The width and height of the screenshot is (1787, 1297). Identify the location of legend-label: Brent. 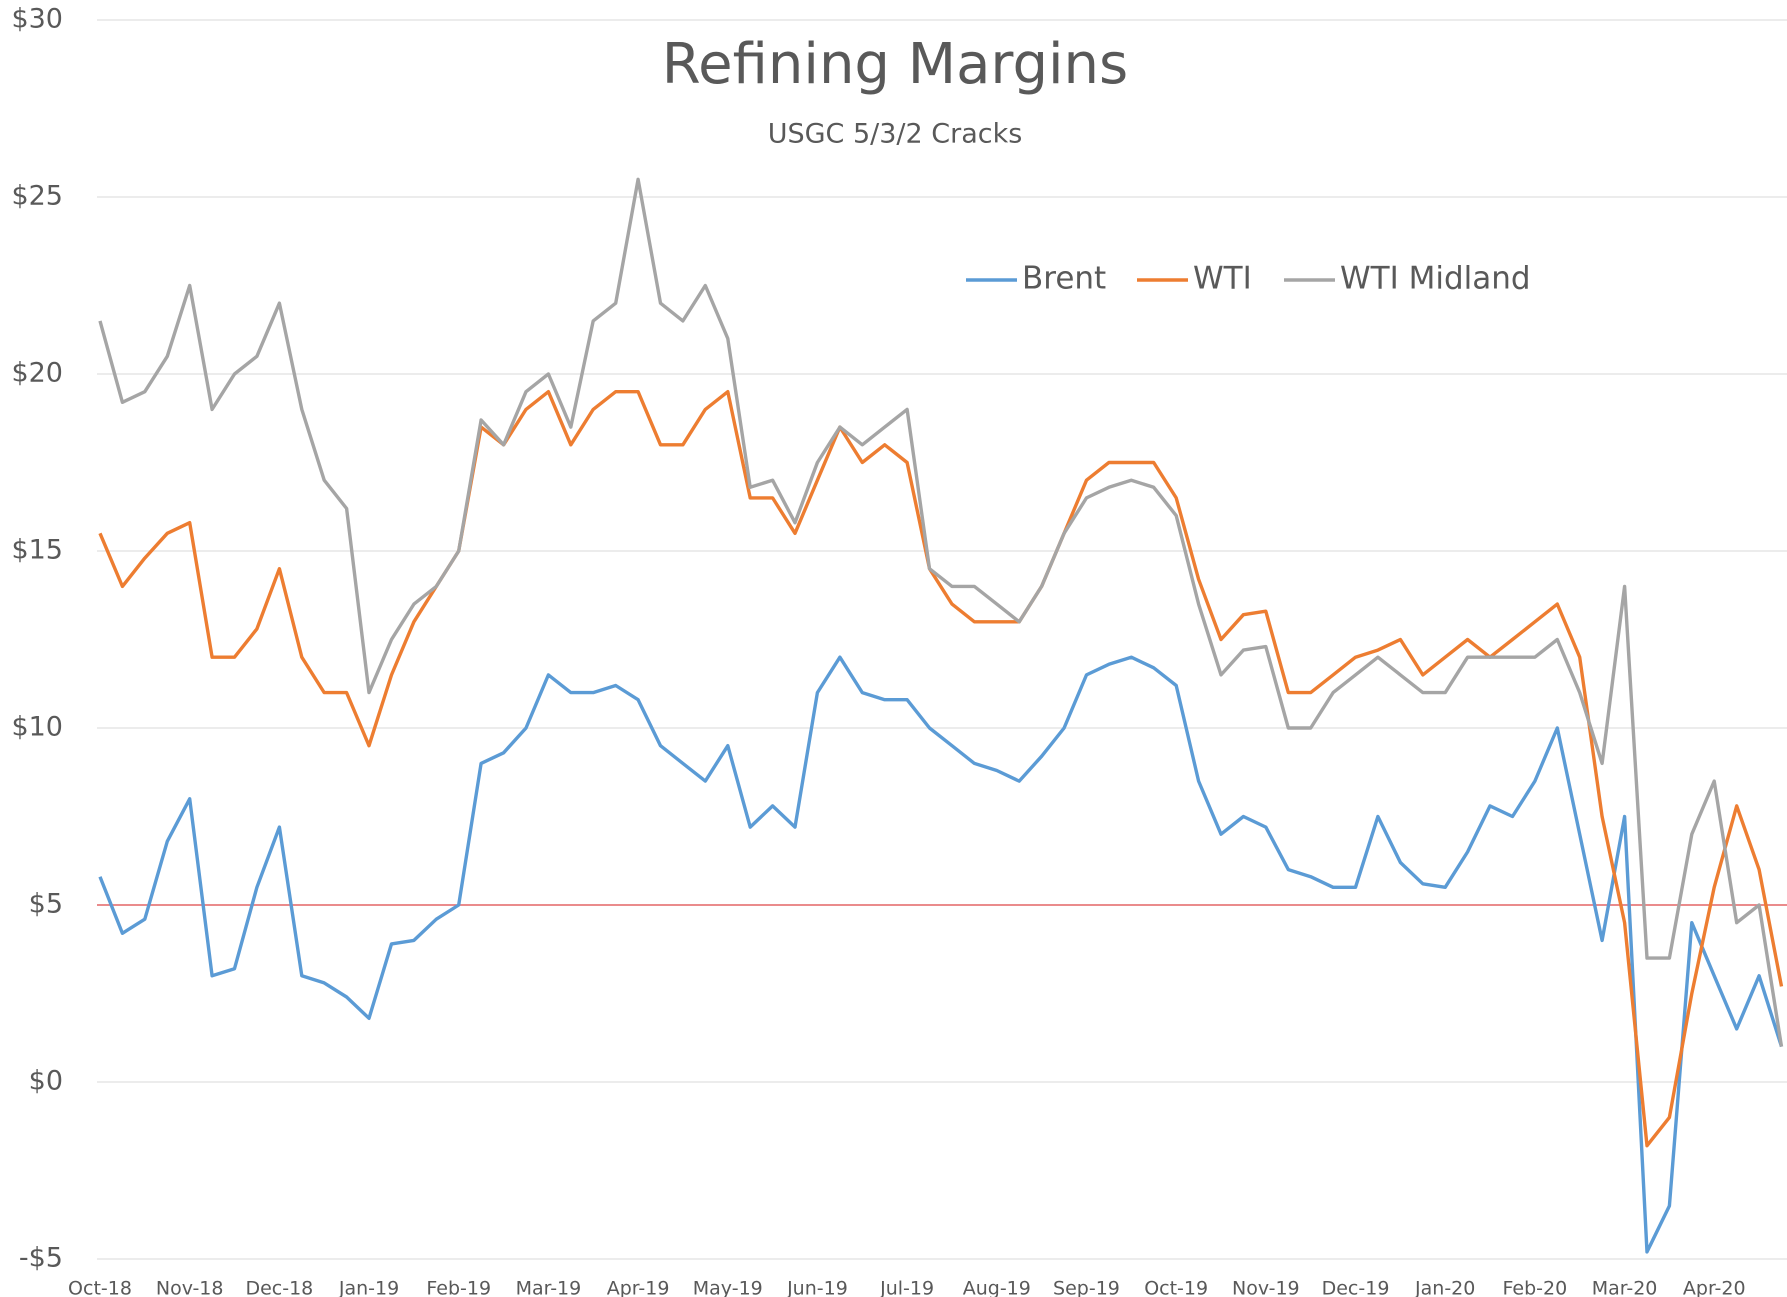
(1064, 279).